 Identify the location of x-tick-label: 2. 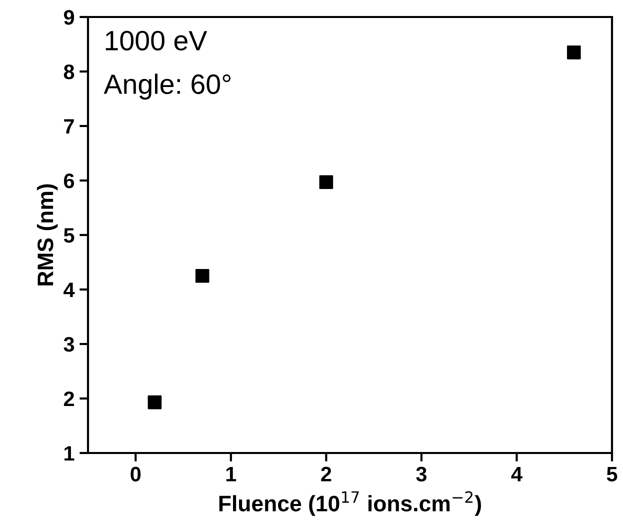
(326, 474).